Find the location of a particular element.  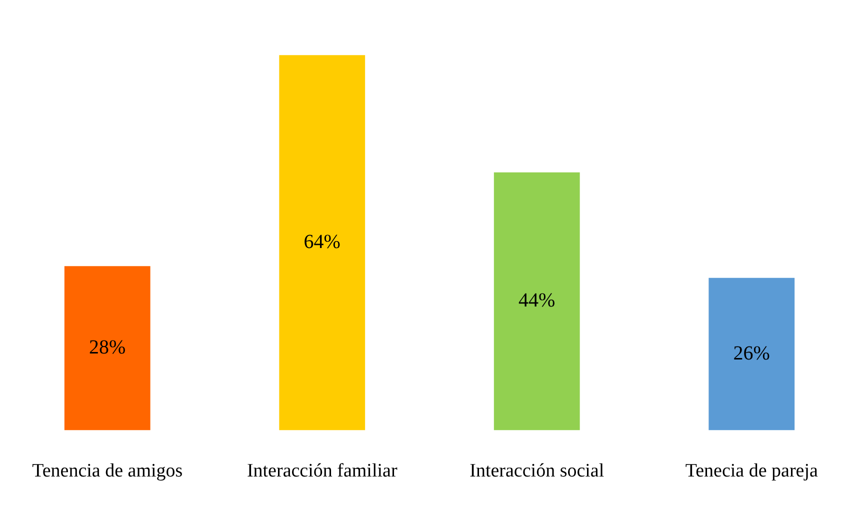

x-tick-label: Interacción familiar is located at coordinates (322, 471).